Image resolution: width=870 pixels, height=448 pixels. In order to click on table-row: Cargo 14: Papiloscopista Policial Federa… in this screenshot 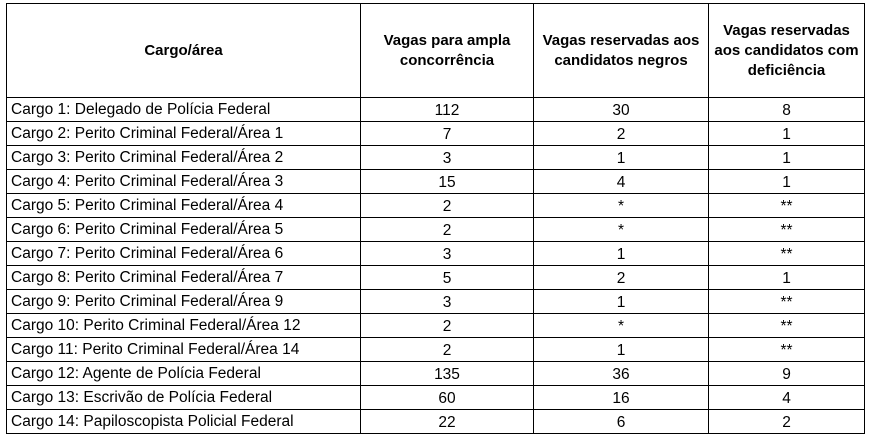, I will do `click(435, 421)`.